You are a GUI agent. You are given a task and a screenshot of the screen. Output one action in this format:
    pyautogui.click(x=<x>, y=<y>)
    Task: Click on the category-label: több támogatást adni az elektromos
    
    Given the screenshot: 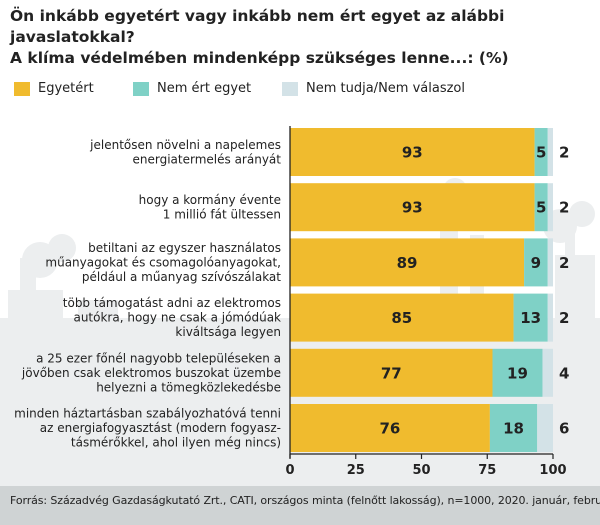 What is the action you would take?
    pyautogui.click(x=172, y=303)
    